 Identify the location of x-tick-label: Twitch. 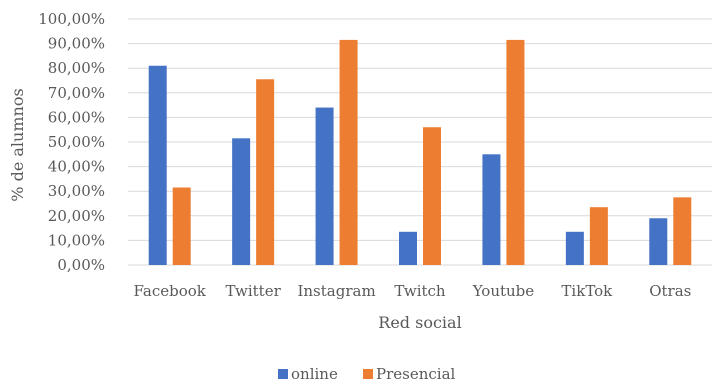
(420, 291).